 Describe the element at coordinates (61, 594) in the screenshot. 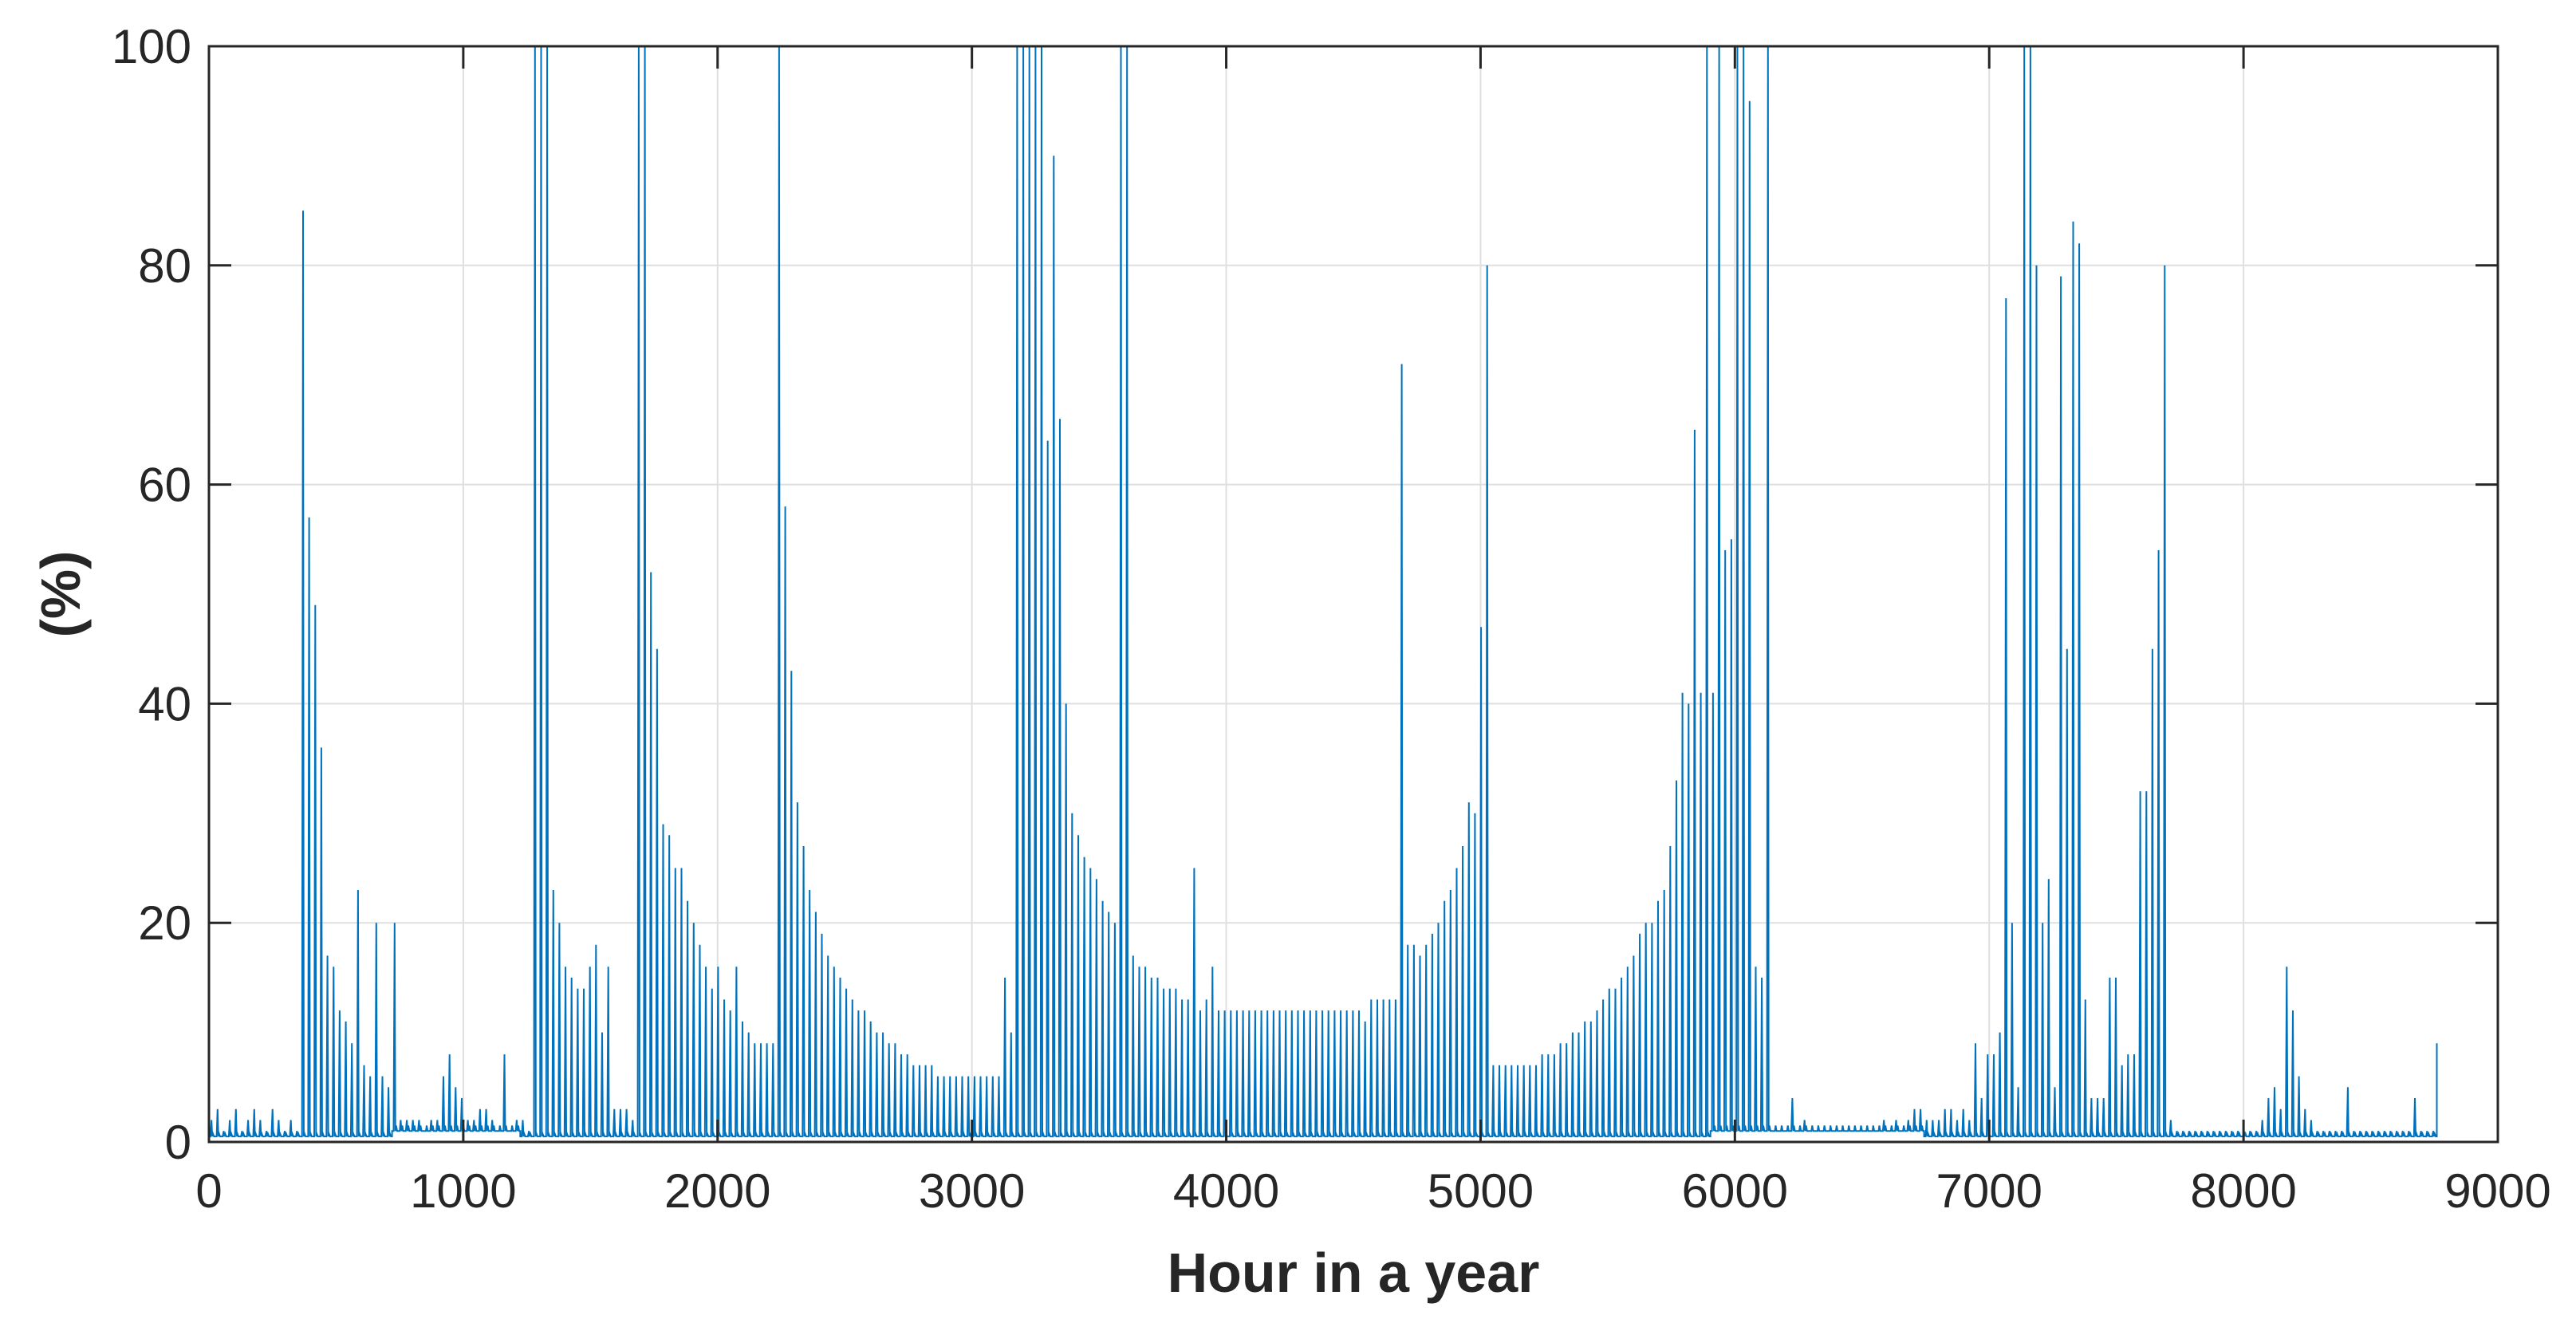

I see `y-axis-title: (%)` at that location.